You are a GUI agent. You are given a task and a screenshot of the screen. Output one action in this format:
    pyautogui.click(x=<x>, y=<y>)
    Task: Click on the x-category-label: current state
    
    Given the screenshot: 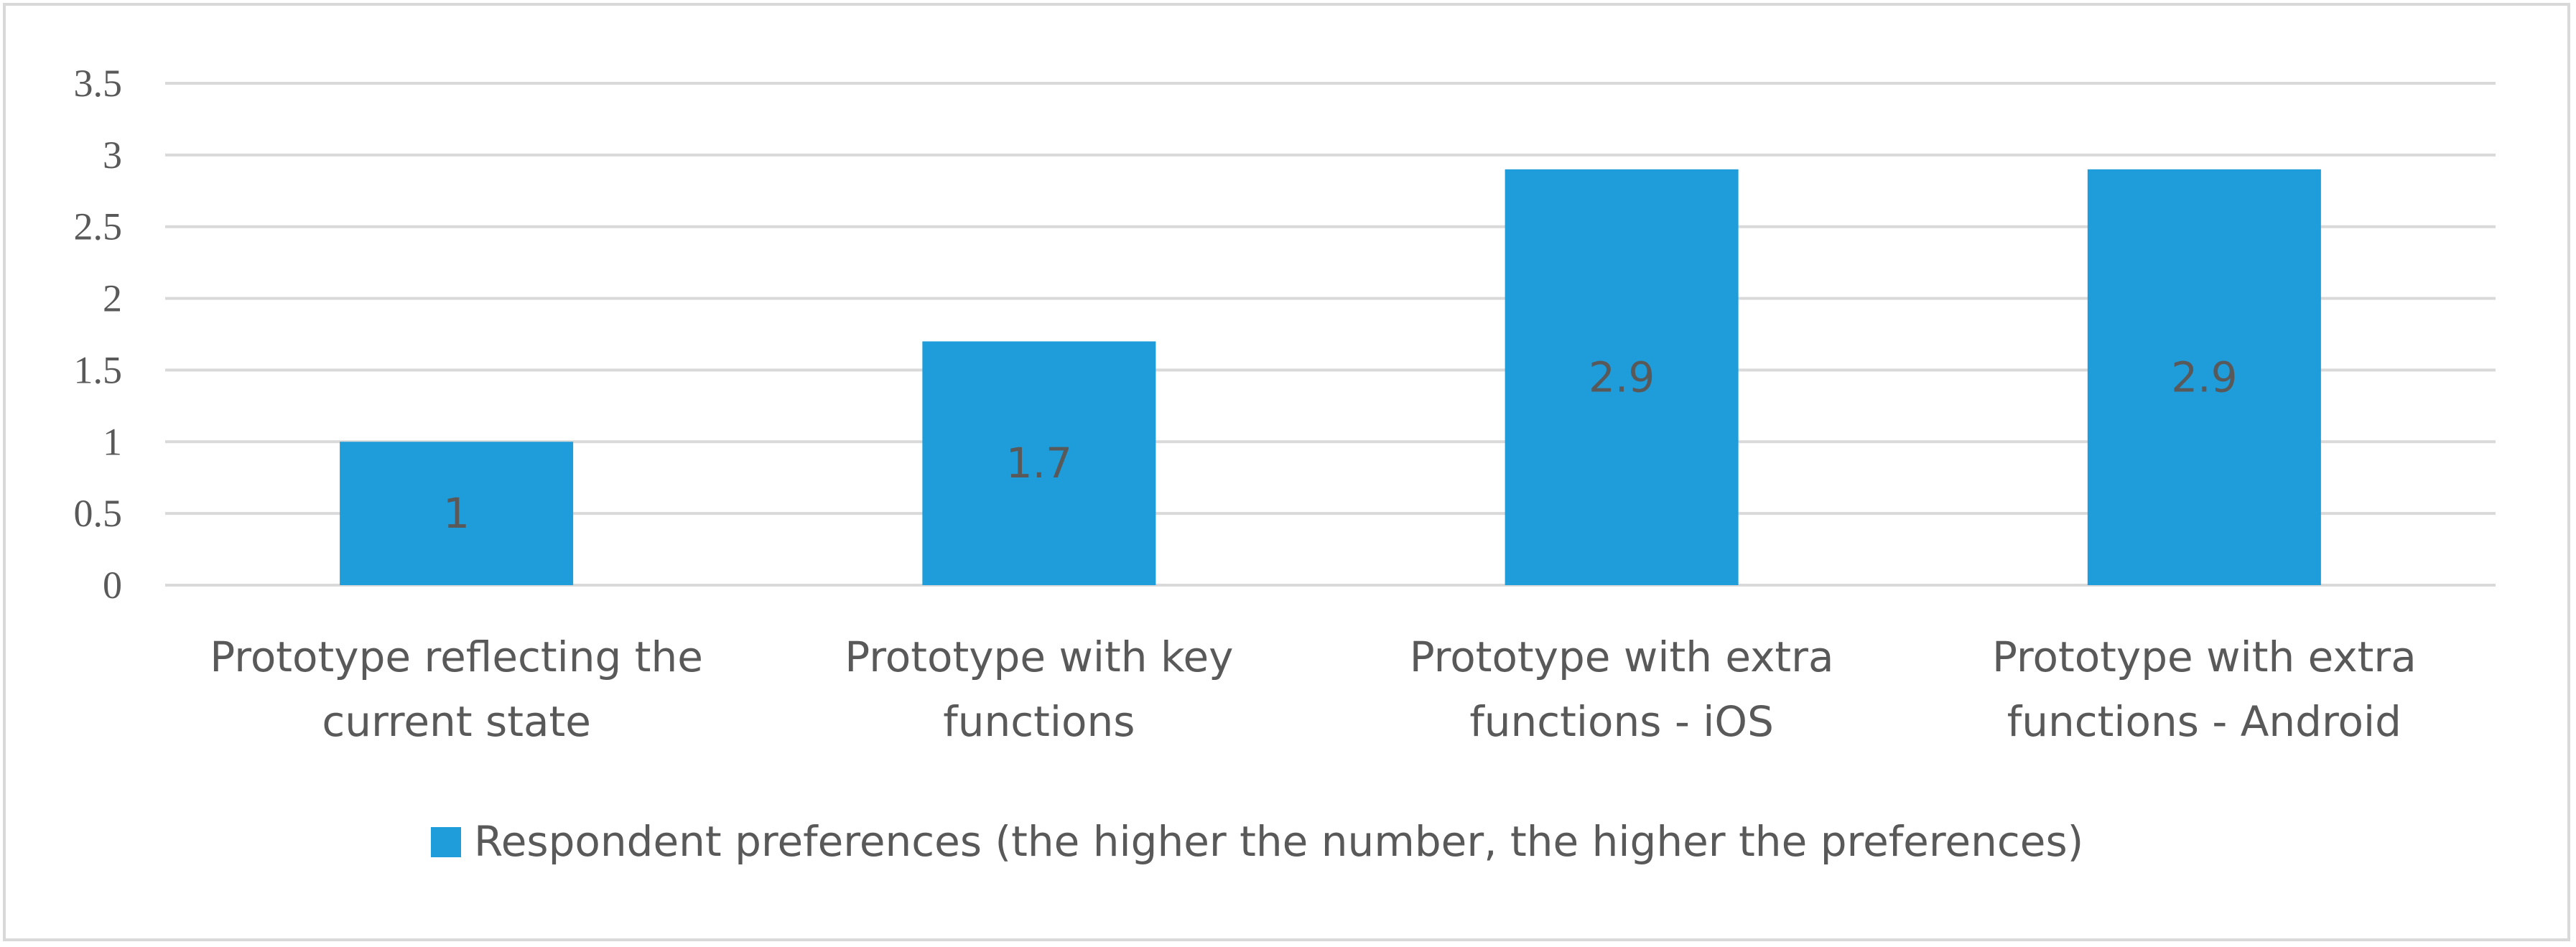 What is the action you would take?
    pyautogui.click(x=456, y=721)
    